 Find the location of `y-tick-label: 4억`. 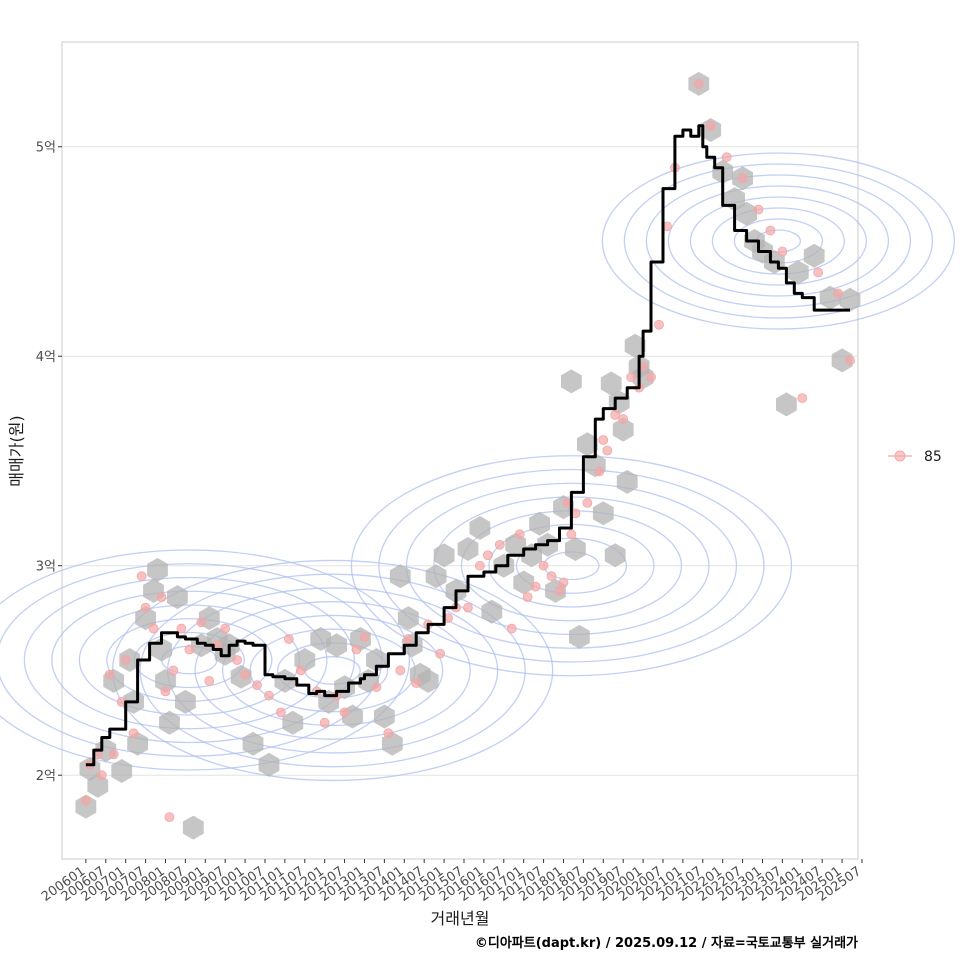

y-tick-label: 4억 is located at coordinates (46, 357).